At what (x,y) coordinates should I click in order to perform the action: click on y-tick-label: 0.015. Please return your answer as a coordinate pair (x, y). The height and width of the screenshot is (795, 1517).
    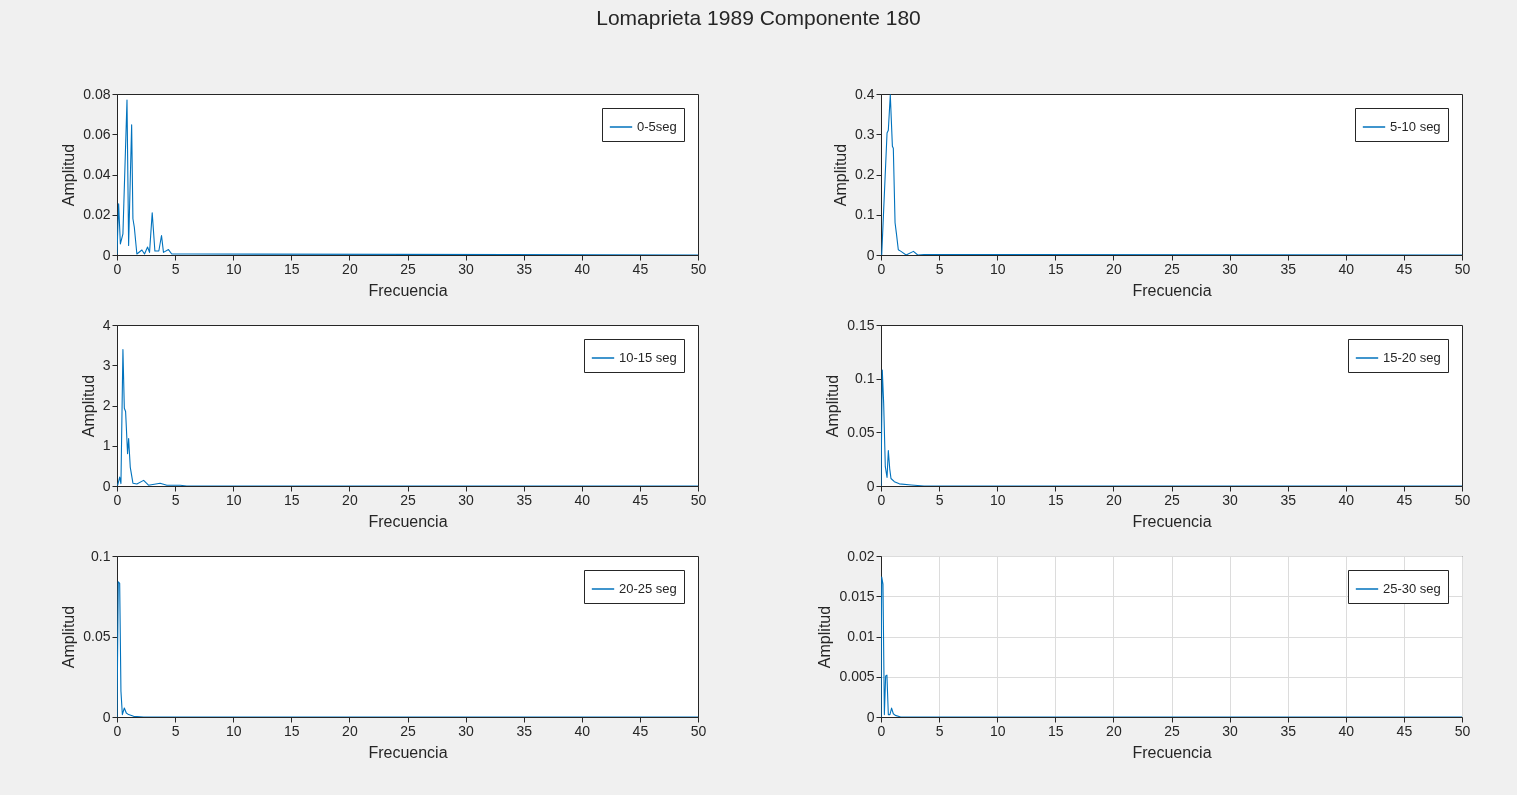
    Looking at the image, I should click on (857, 595).